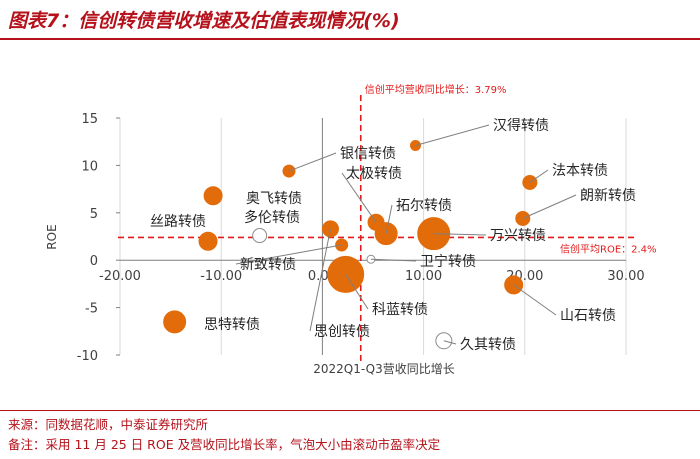 The height and width of the screenshot is (459, 700). What do you see at coordinates (608, 248) in the screenshot?
I see `avg-roe-label: 信创平均ROE：2.4%` at bounding box center [608, 248].